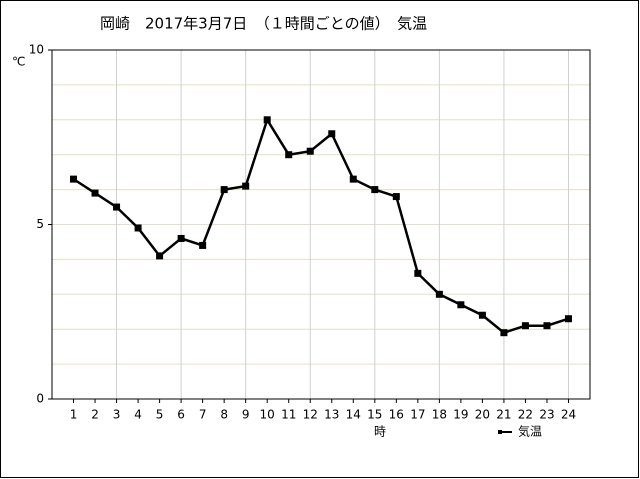  What do you see at coordinates (40, 399) in the screenshot?
I see `y-tick-label: 0` at bounding box center [40, 399].